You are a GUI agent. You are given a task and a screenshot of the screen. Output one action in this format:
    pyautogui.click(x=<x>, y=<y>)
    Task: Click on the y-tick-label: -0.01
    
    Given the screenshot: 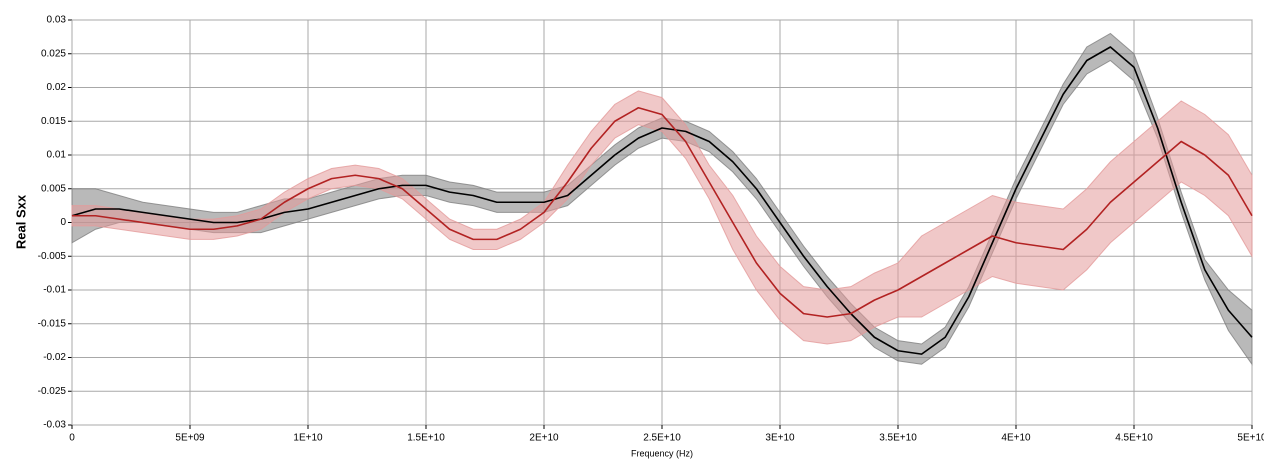 What is the action you would take?
    pyautogui.click(x=54, y=290)
    